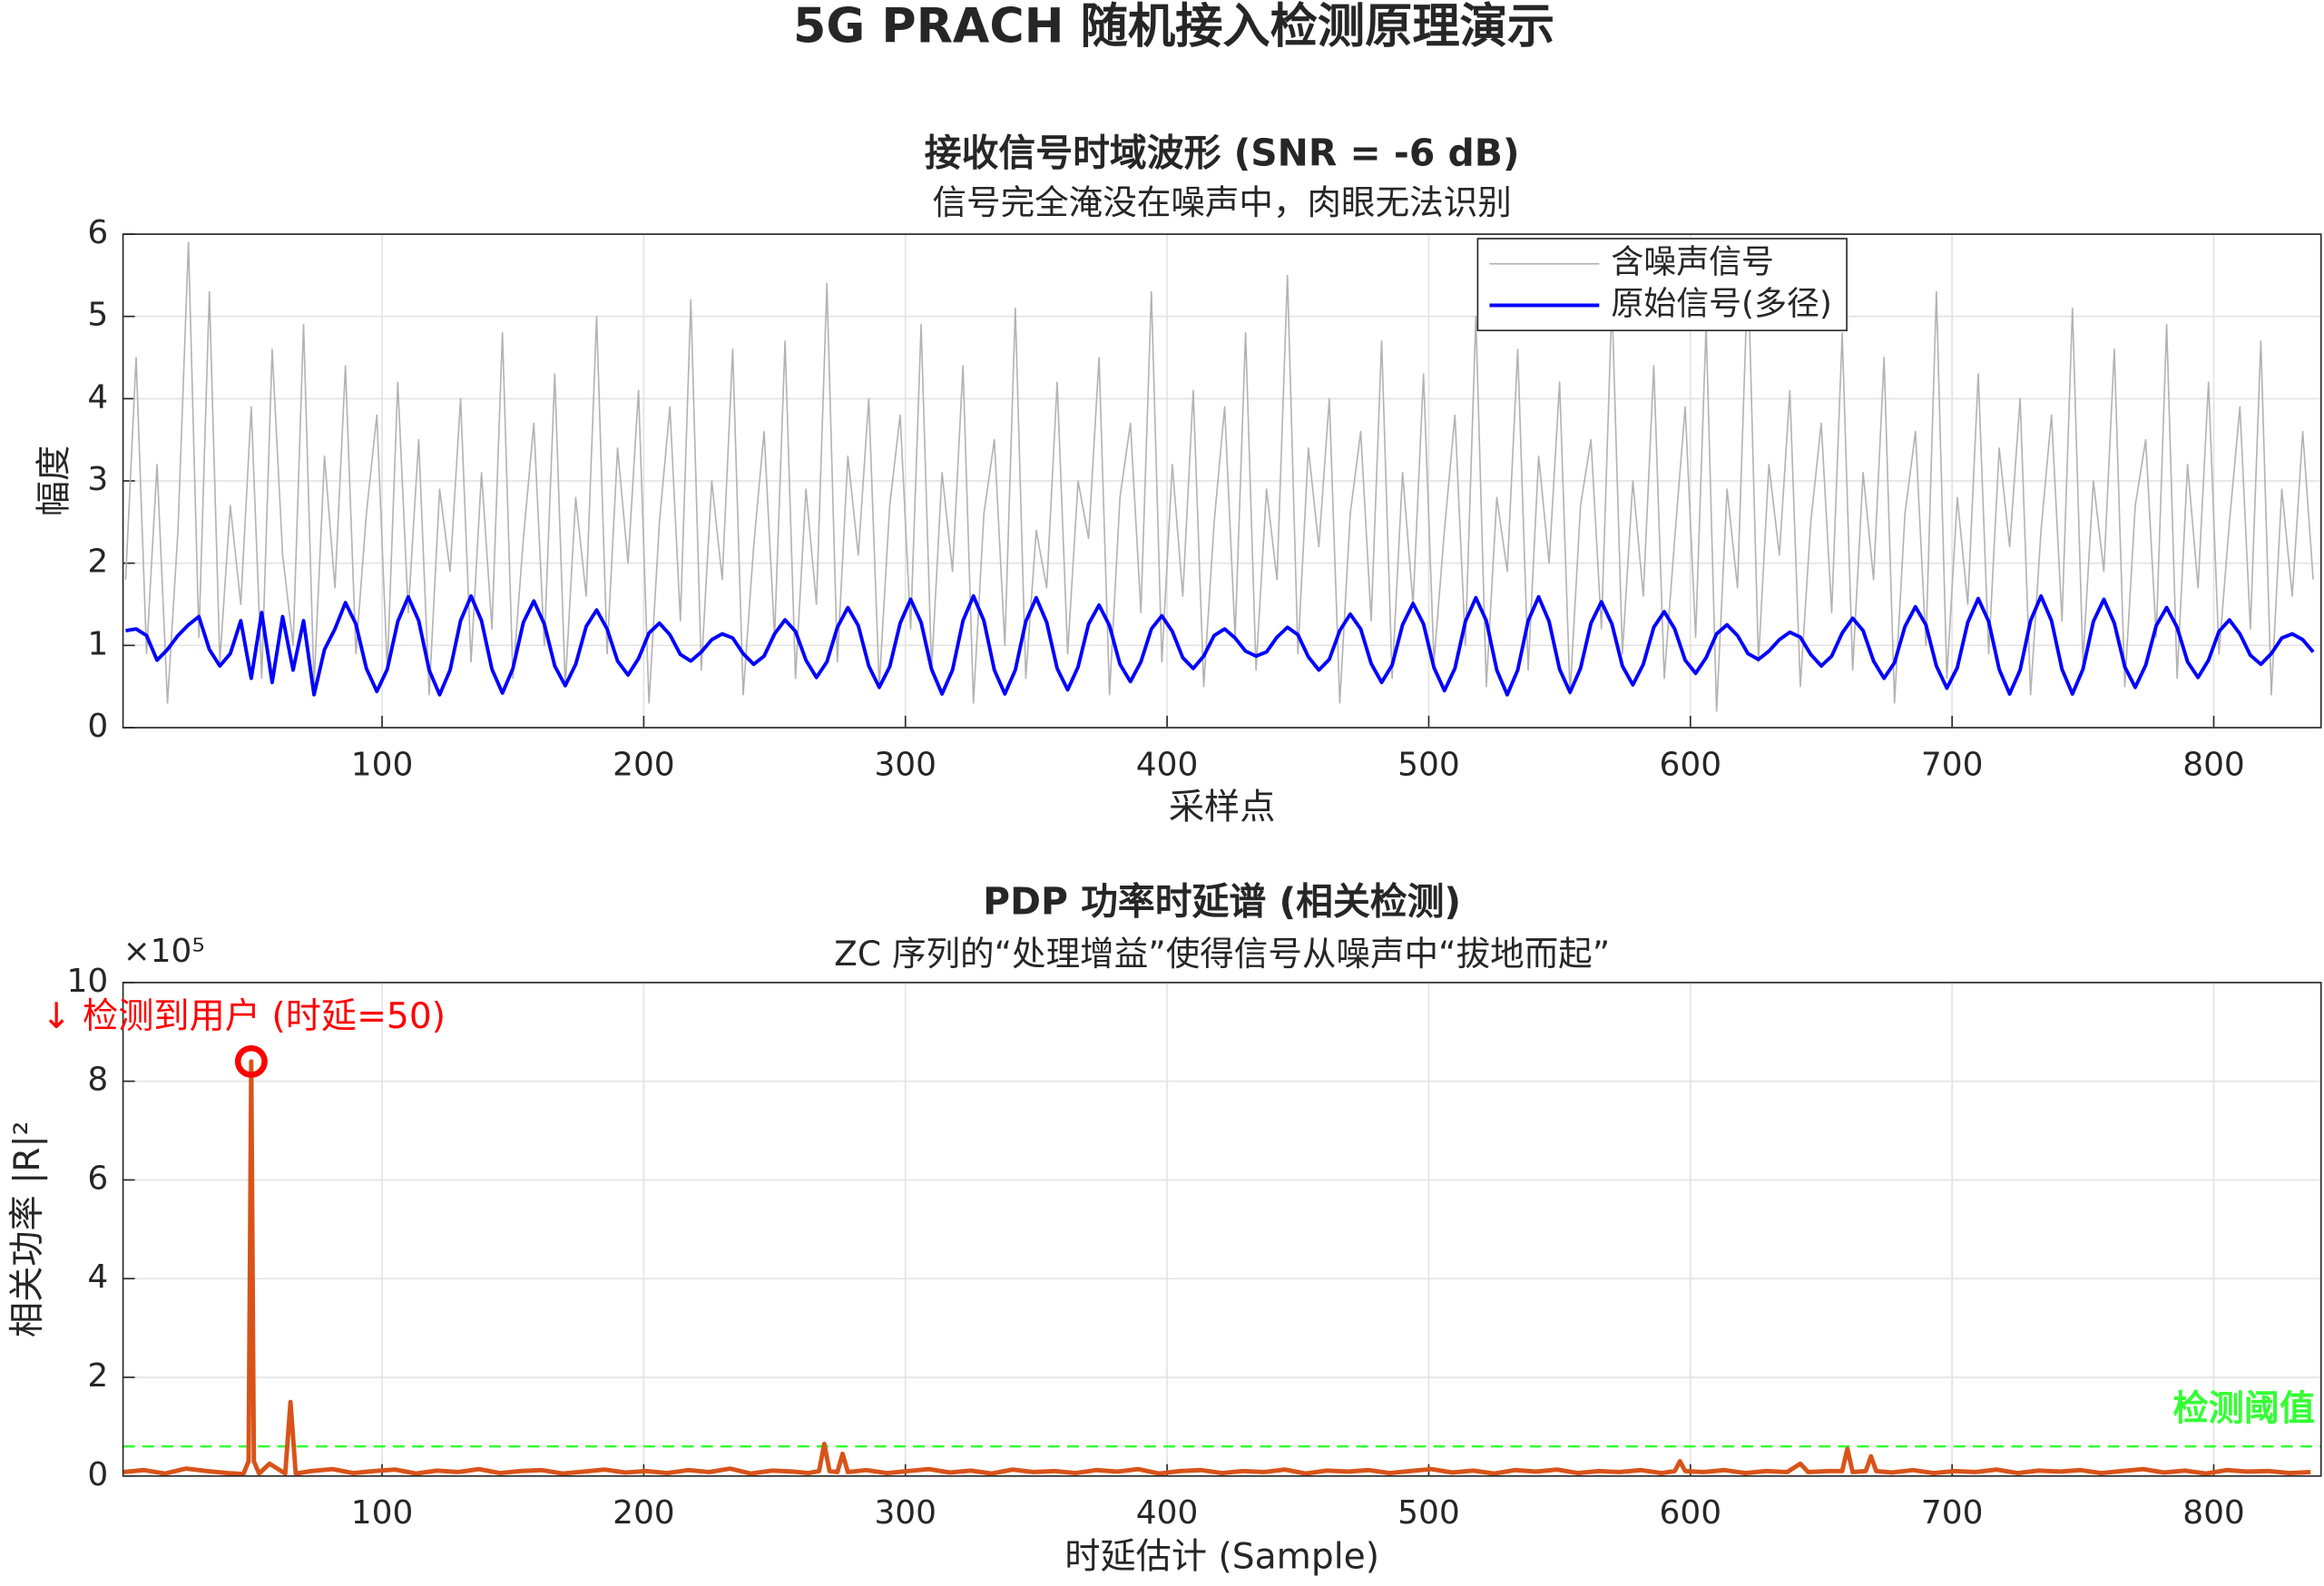 The width and height of the screenshot is (2324, 1586). What do you see at coordinates (1692, 262) in the screenshot?
I see `legend-label: 含噪声信号` at bounding box center [1692, 262].